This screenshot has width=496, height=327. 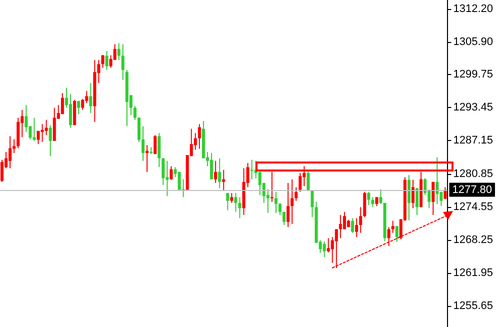 I want to click on y-tick-label: 1305.90, so click(x=473, y=42).